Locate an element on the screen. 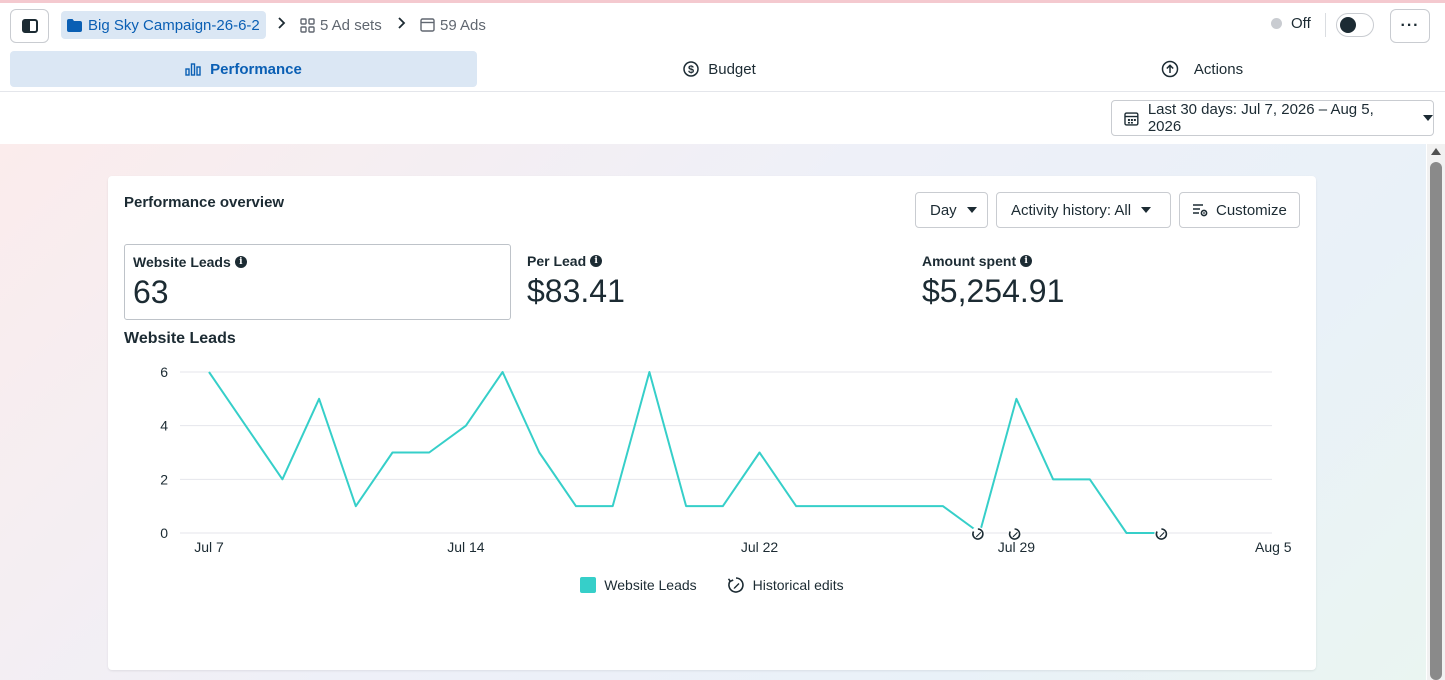 This screenshot has height=680, width=1445. metric-label-text: Per Lead is located at coordinates (557, 261).